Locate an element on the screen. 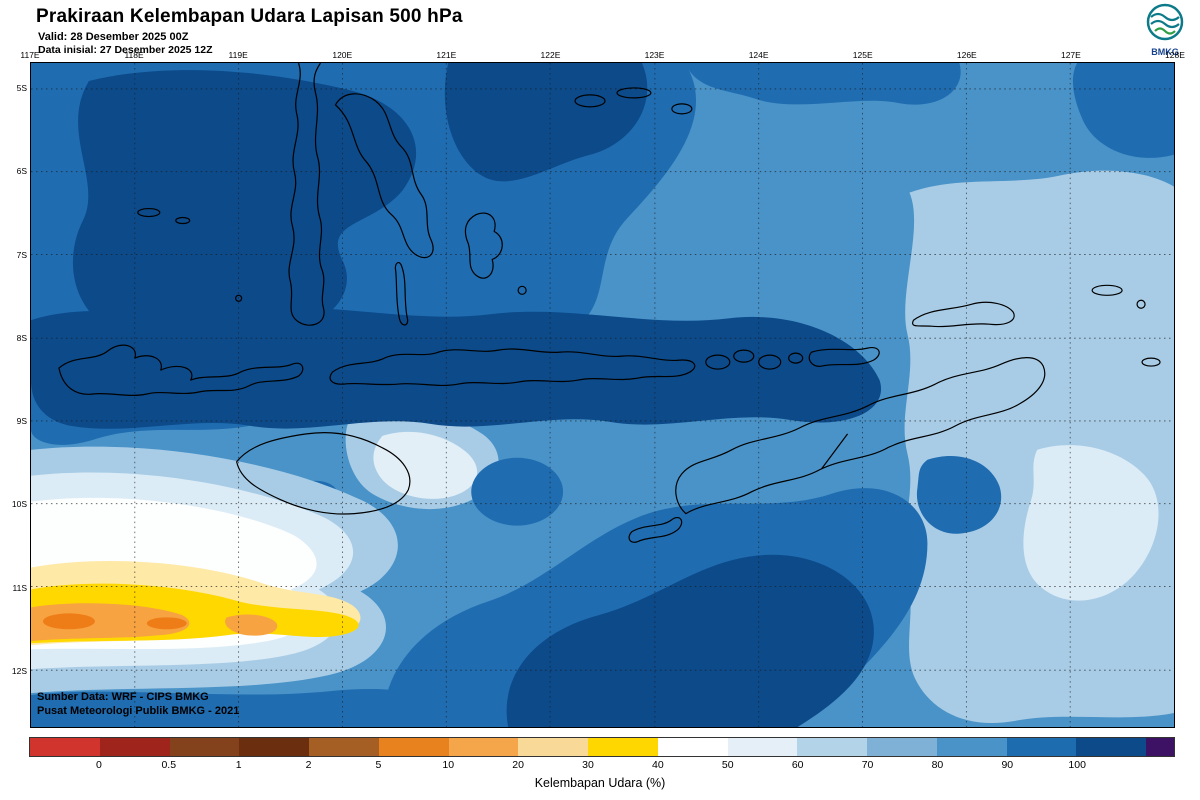  colorbar-tick: 100 is located at coordinates (1077, 765).